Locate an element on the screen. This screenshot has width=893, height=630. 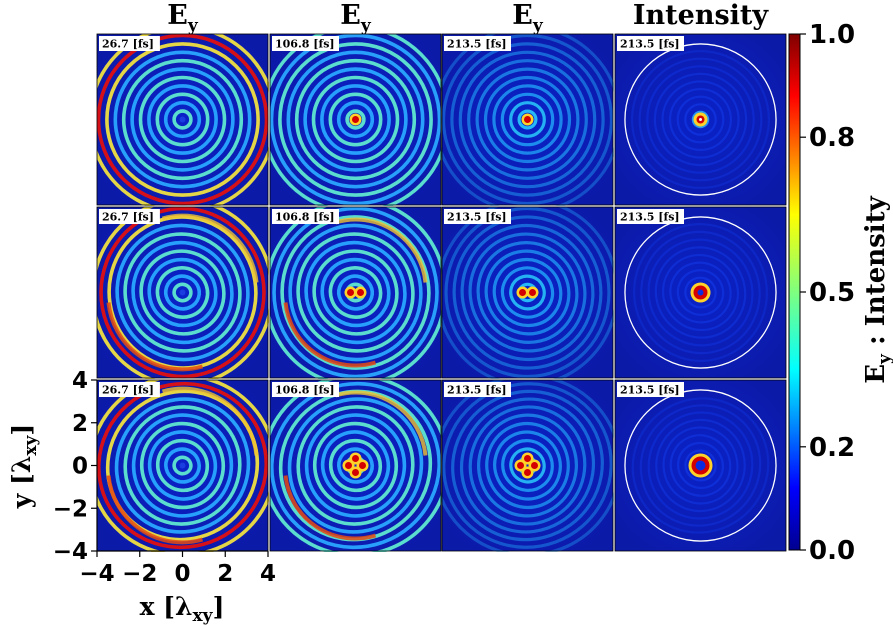
y-axis-label-main: y [λ is located at coordinates (21, 483).